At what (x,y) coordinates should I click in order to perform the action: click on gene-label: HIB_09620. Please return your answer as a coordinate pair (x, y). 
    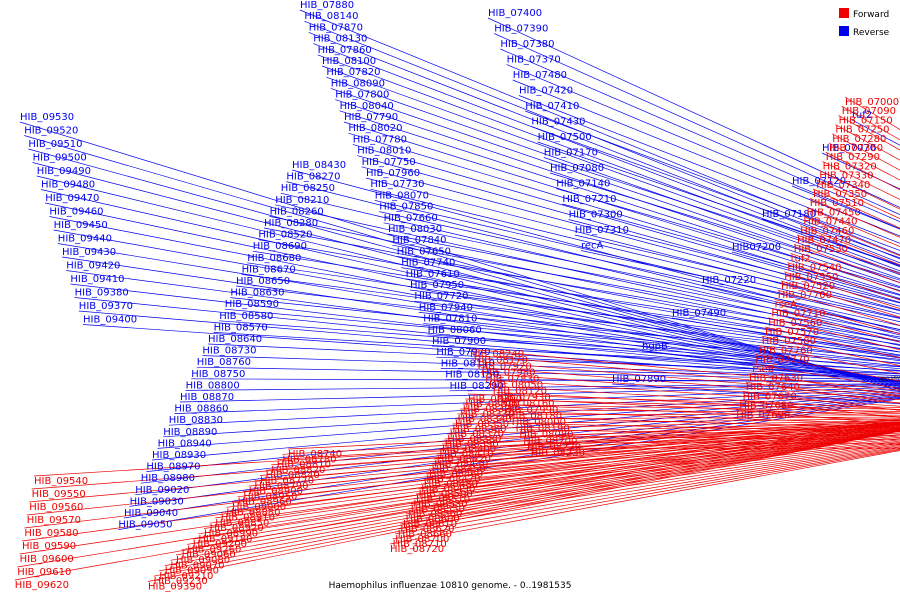
    Looking at the image, I should click on (42, 585).